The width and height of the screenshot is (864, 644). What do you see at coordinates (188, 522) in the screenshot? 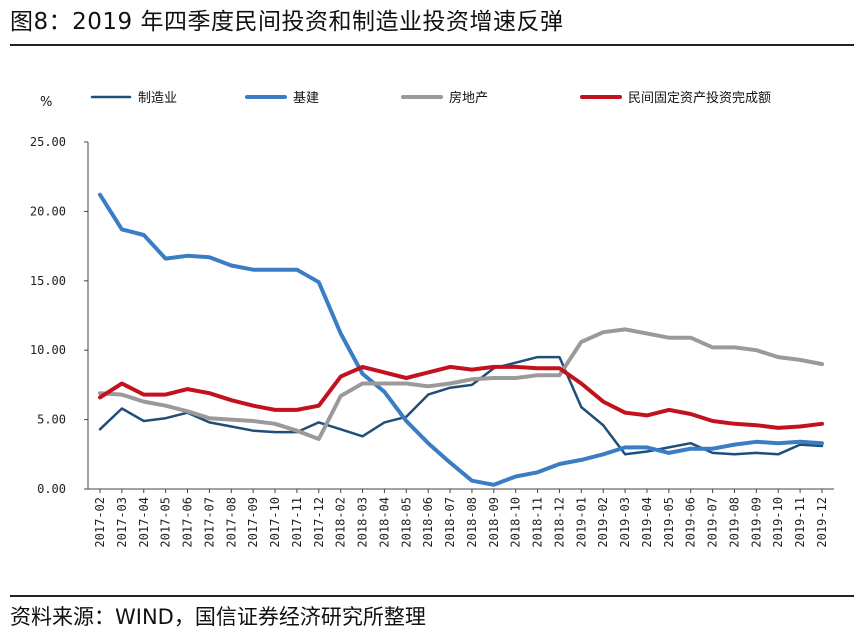
I see `x-tick-label: 2017-06` at bounding box center [188, 522].